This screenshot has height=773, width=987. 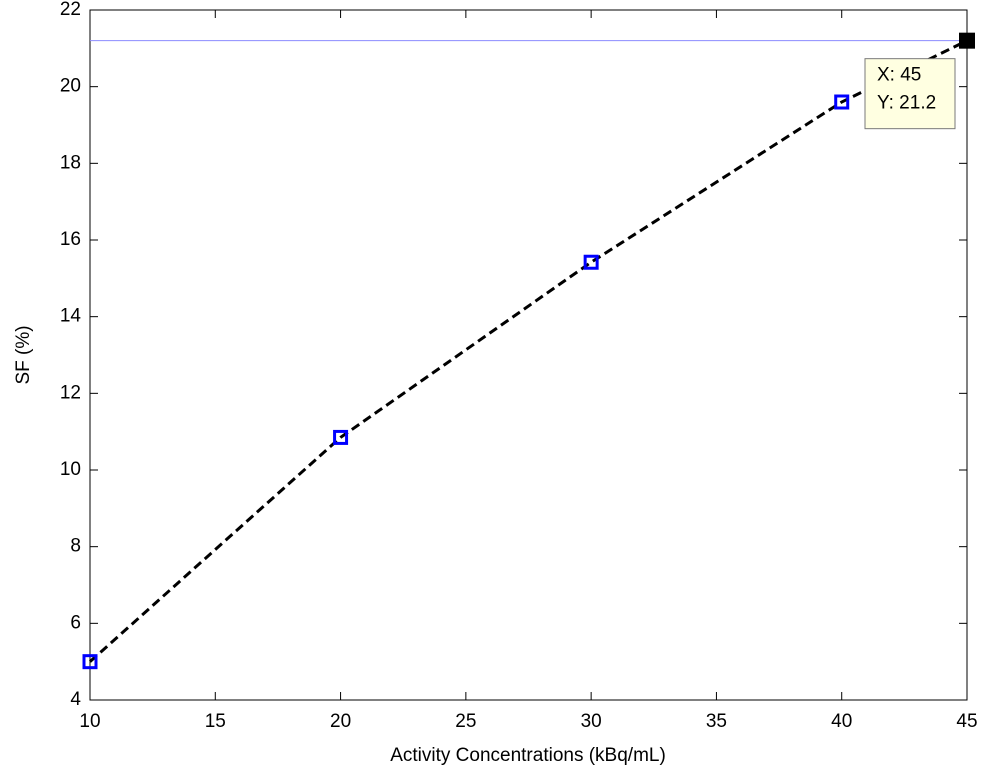 What do you see at coordinates (591, 721) in the screenshot?
I see `x-tick-label: 30` at bounding box center [591, 721].